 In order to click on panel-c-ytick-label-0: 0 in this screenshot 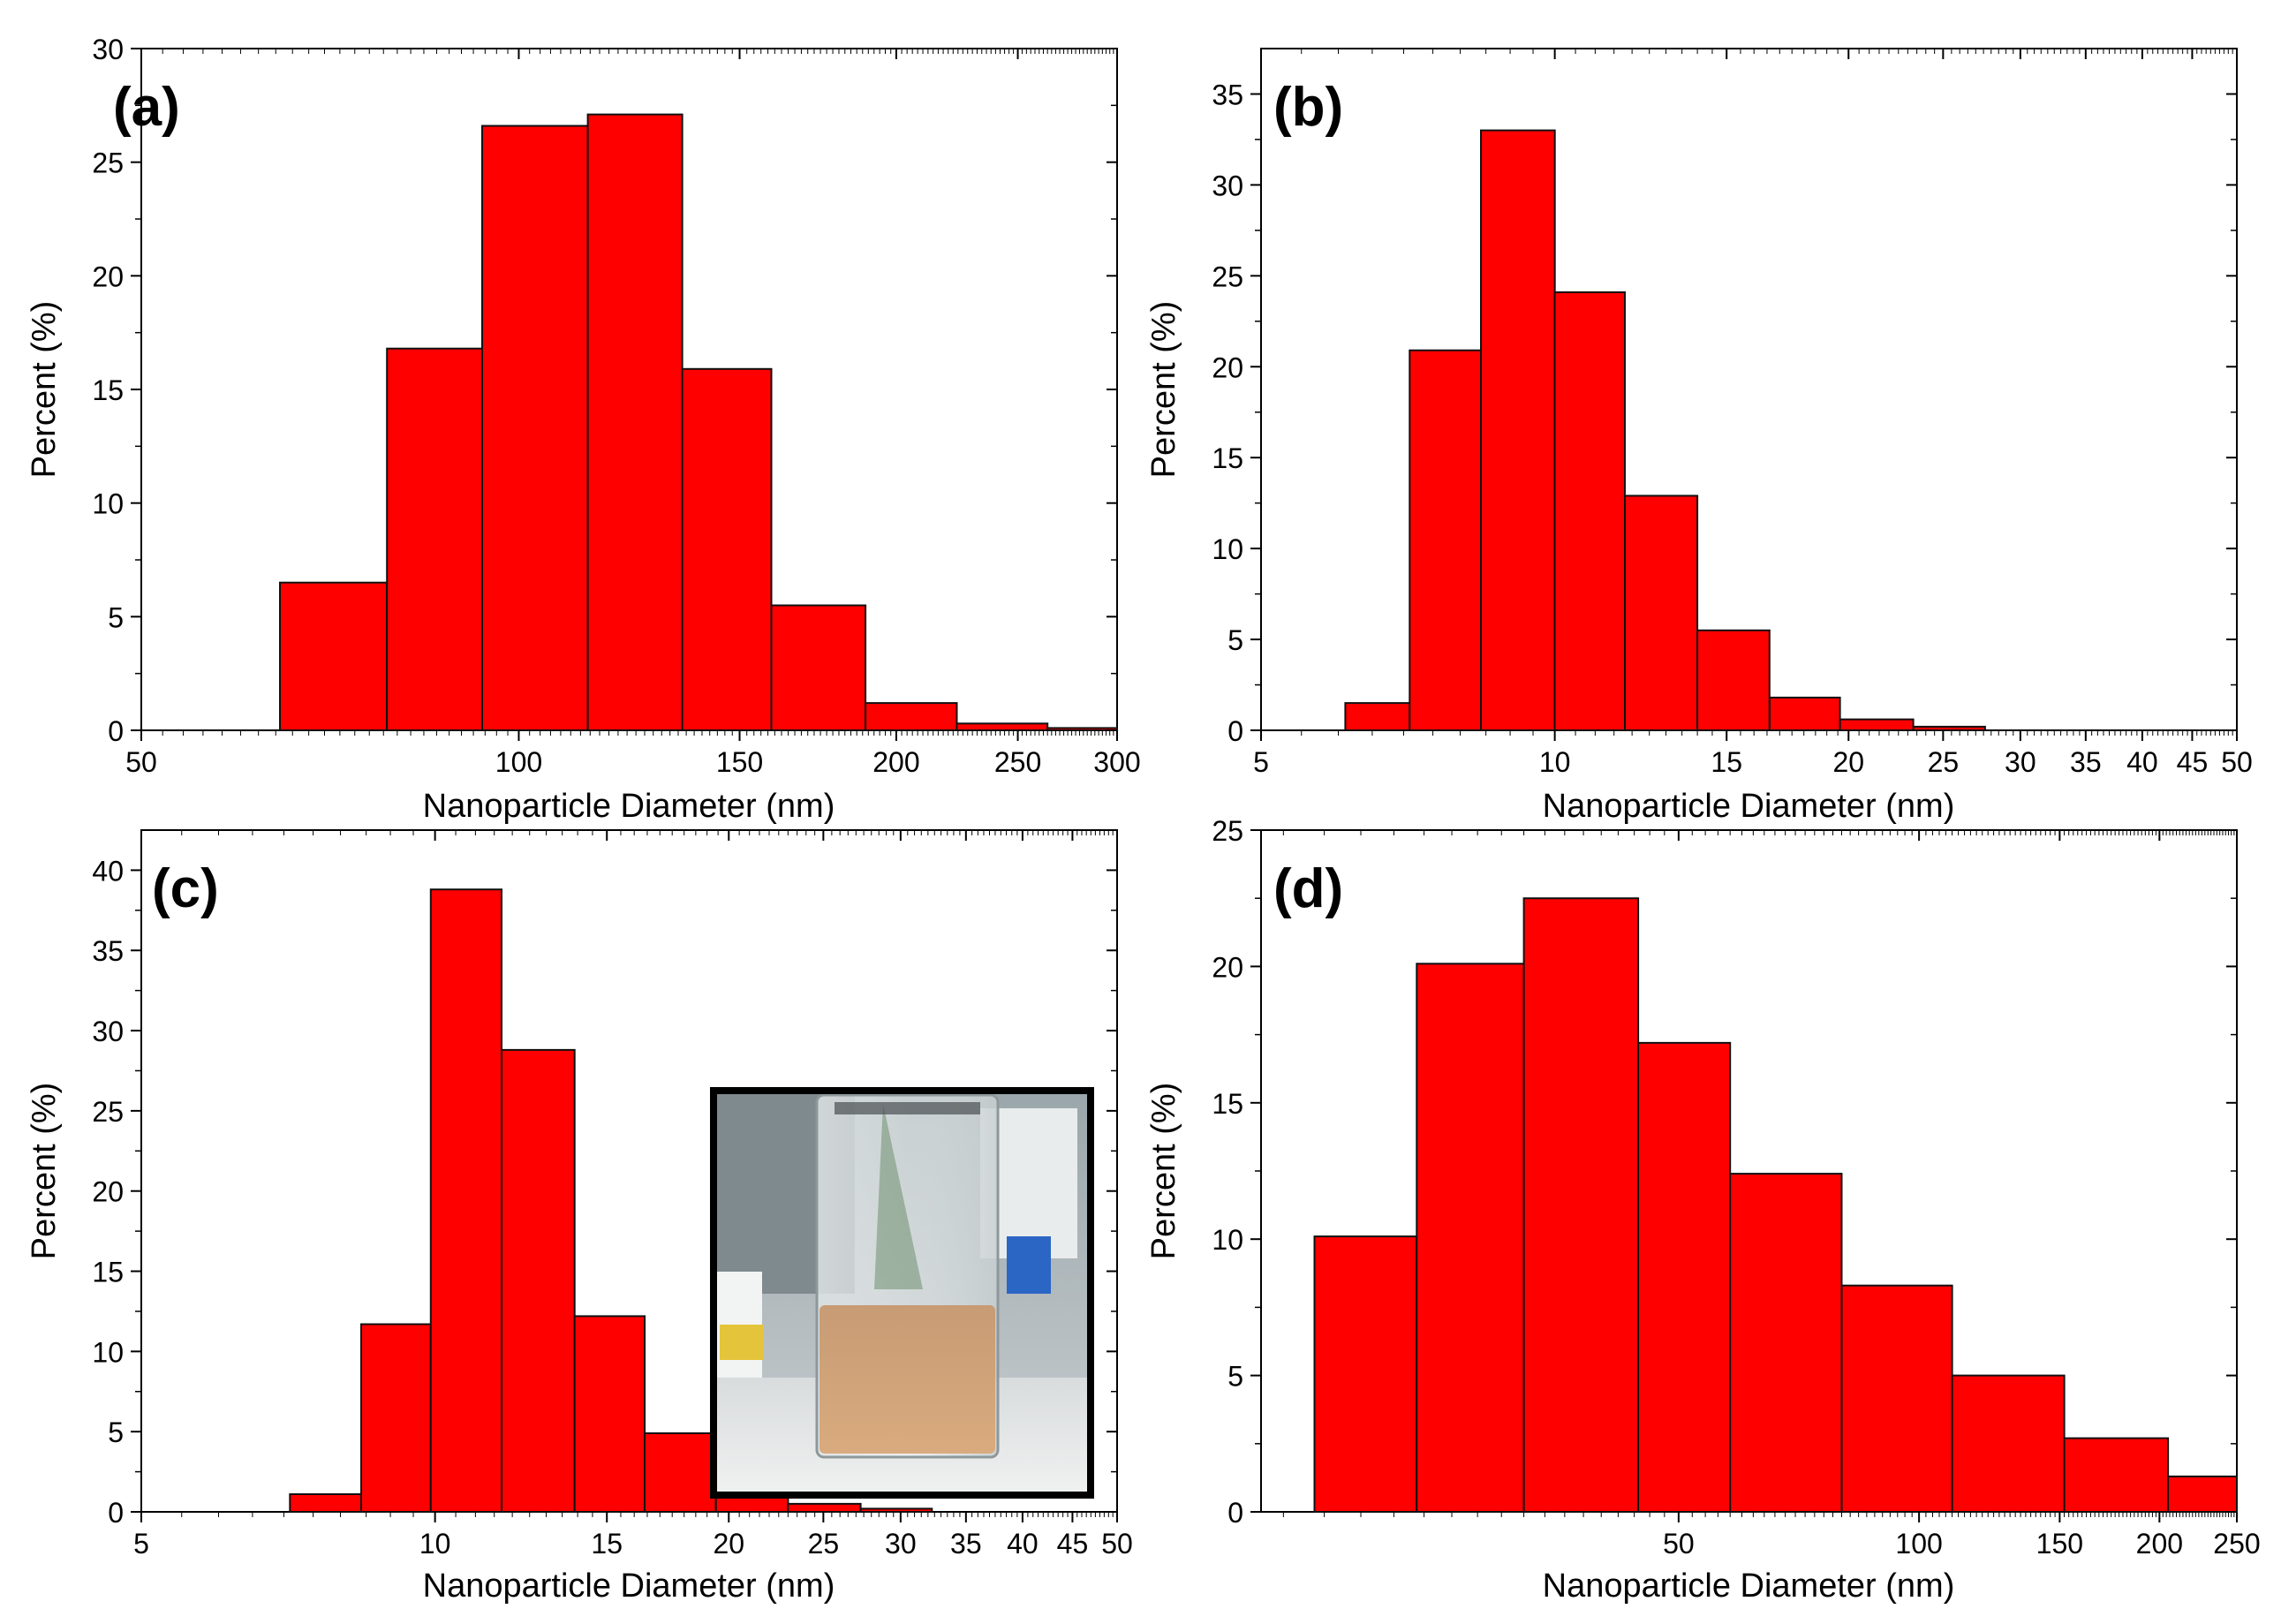, I will do `click(116, 1513)`.